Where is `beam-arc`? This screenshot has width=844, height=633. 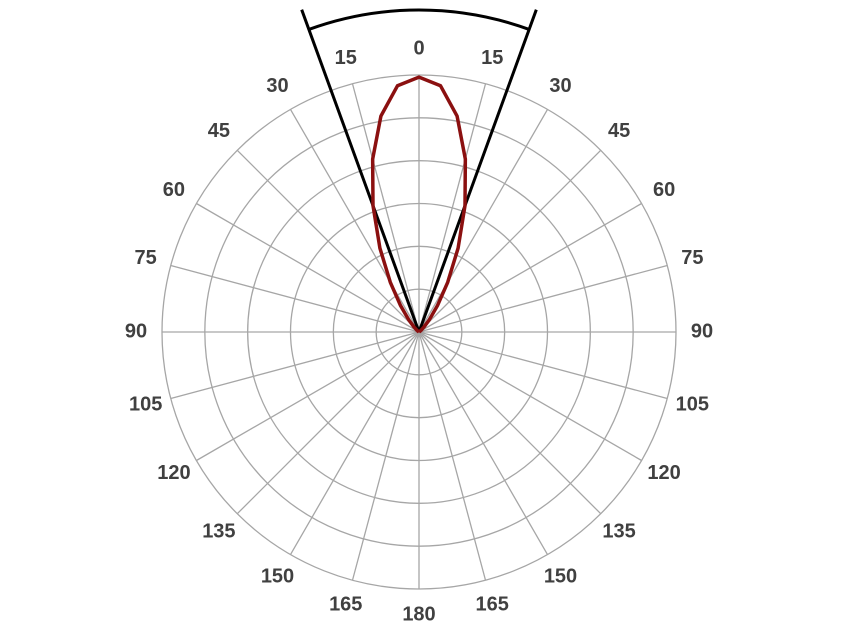 beam-arc is located at coordinates (419, 19).